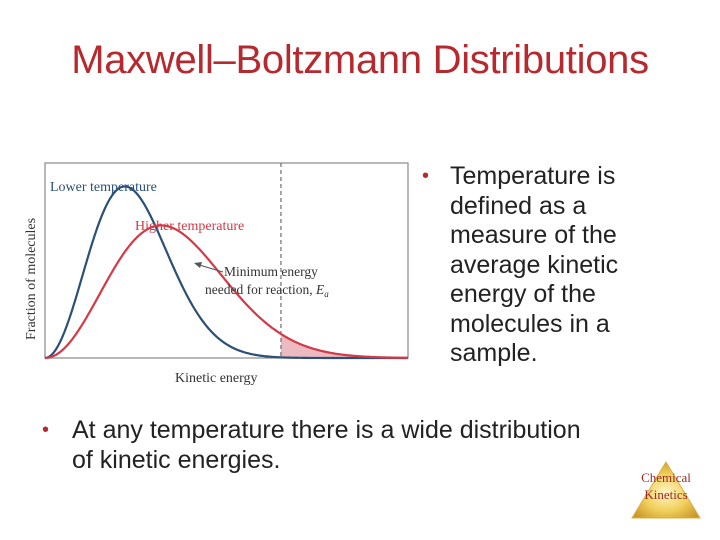  What do you see at coordinates (189, 226) in the screenshot?
I see `legend-higher-temperature: Higher temperature` at bounding box center [189, 226].